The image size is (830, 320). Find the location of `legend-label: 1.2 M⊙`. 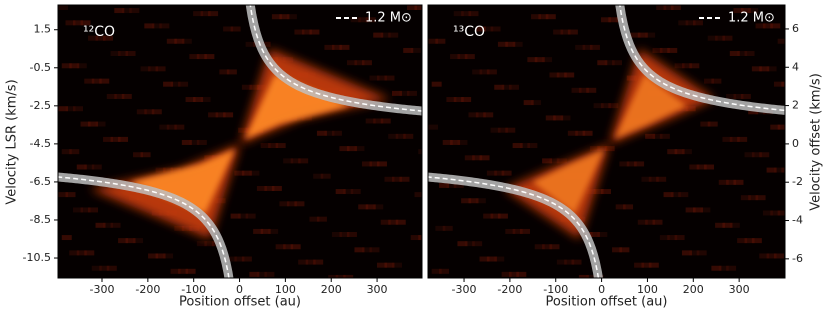

legend-label: 1.2 M⊙ is located at coordinates (751, 18).